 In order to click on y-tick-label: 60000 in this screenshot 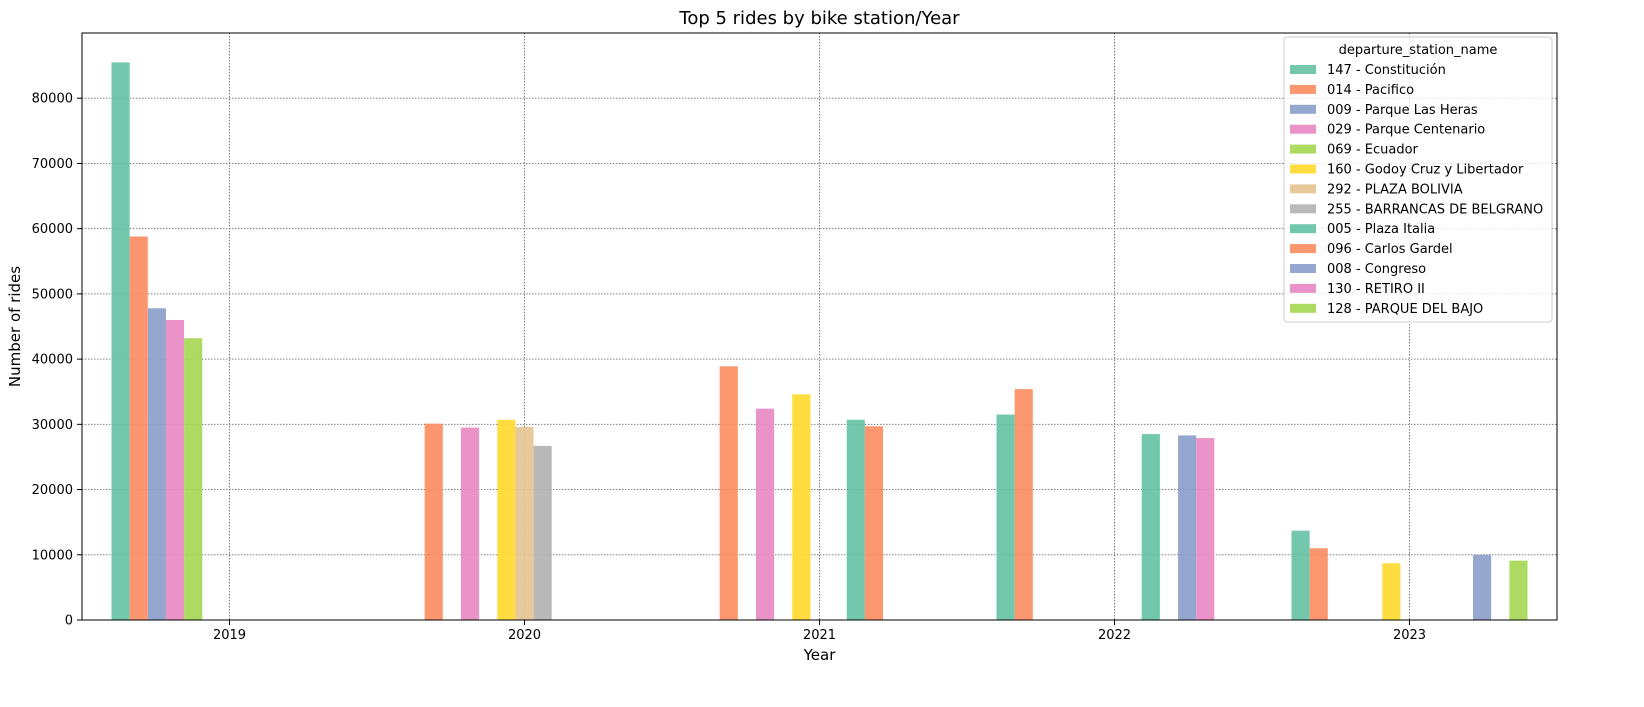, I will do `click(52, 229)`.